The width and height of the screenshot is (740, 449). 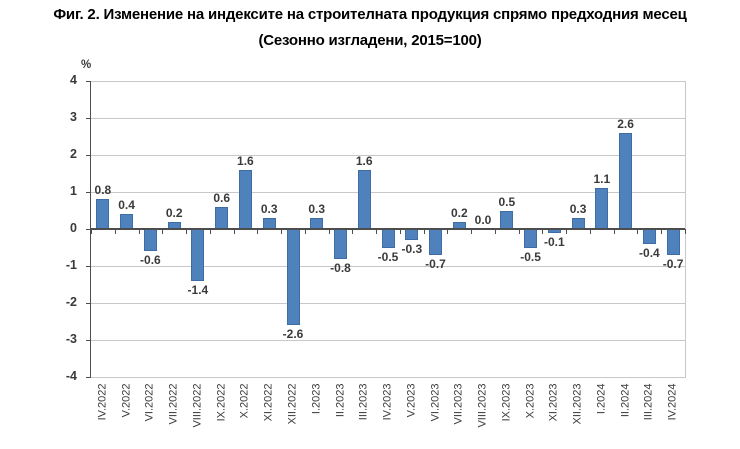 I want to click on y-axis-unit-label: %, so click(x=86, y=65).